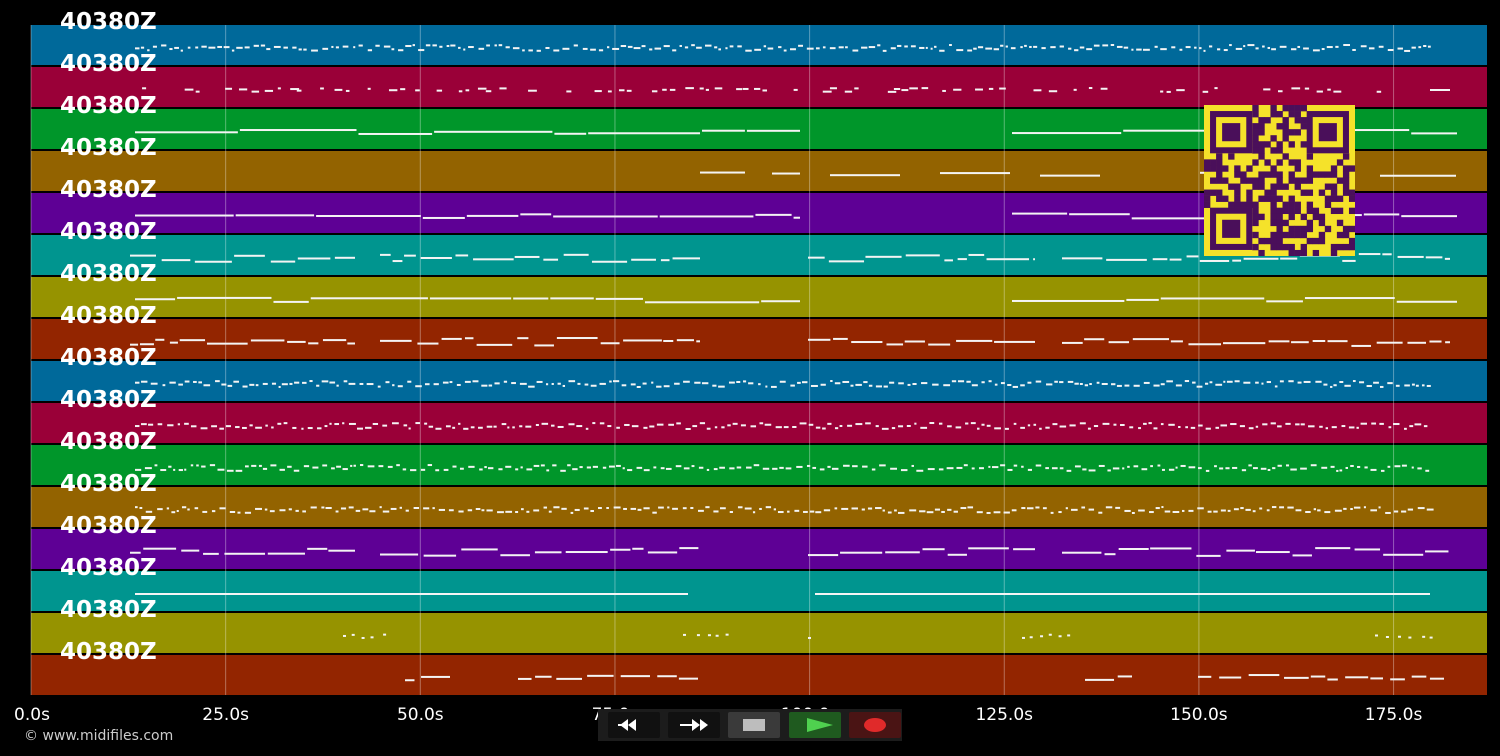 This screenshot has height=756, width=1500. I want to click on stop-button, so click(754, 725).